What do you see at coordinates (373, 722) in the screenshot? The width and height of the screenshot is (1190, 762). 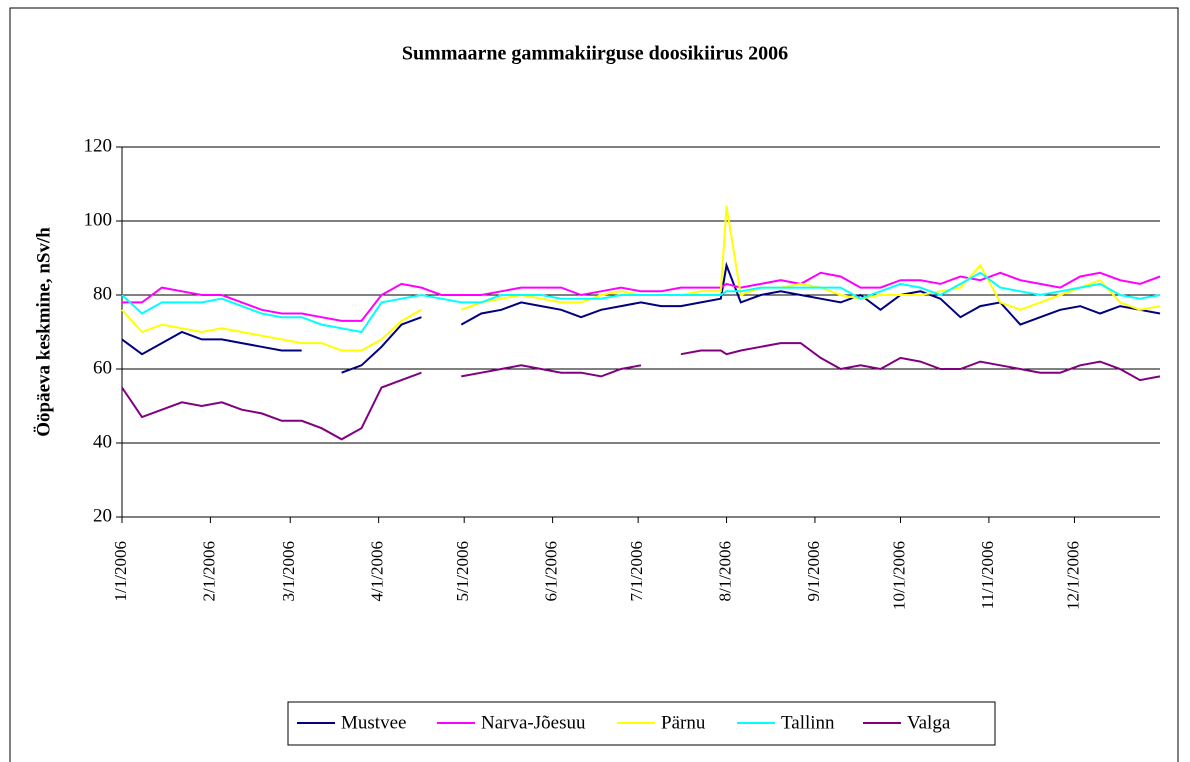 I see `legend-label: Mustvee` at bounding box center [373, 722].